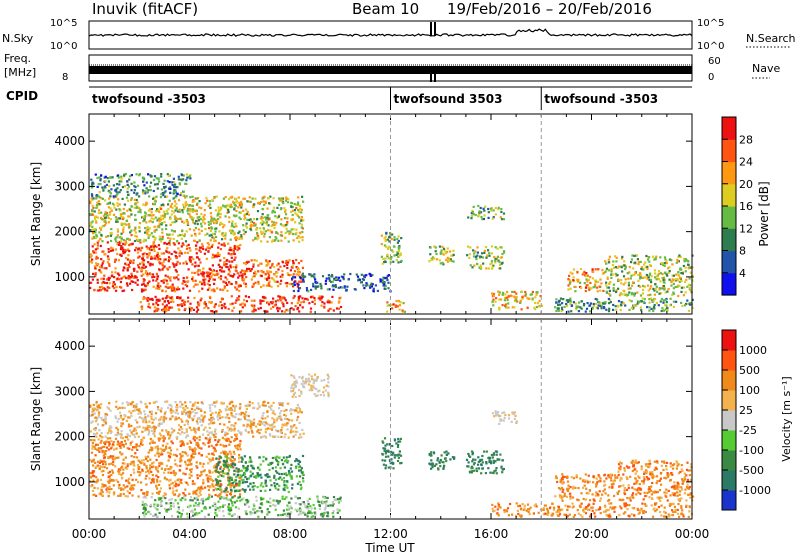 Image resolution: width=800 pixels, height=554 pixels. Describe the element at coordinates (390, 32) in the screenshot. I see `nsky-trace` at that location.